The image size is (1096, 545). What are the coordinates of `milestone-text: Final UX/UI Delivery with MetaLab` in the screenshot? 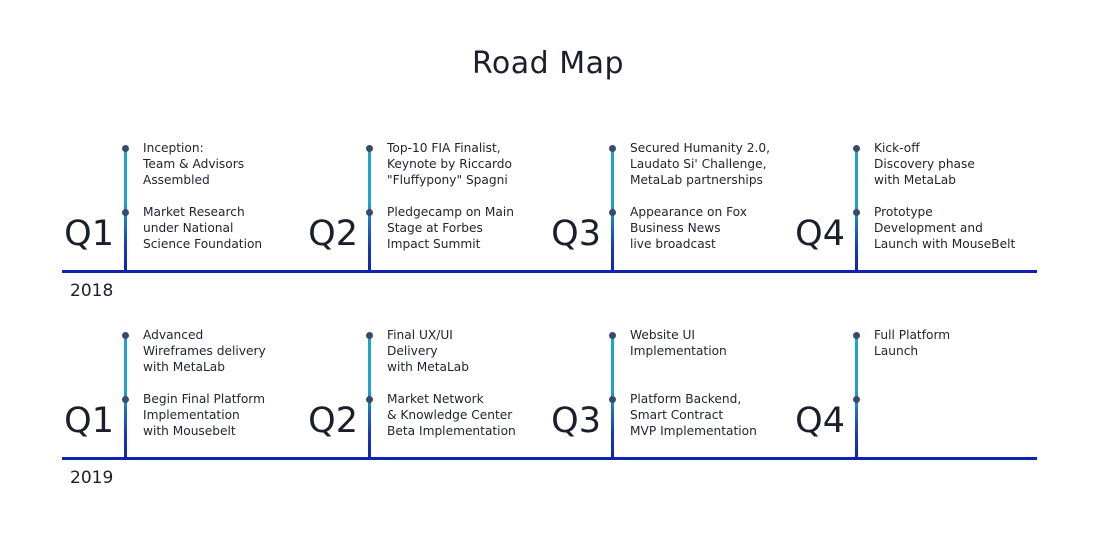 It's located at (428, 351).